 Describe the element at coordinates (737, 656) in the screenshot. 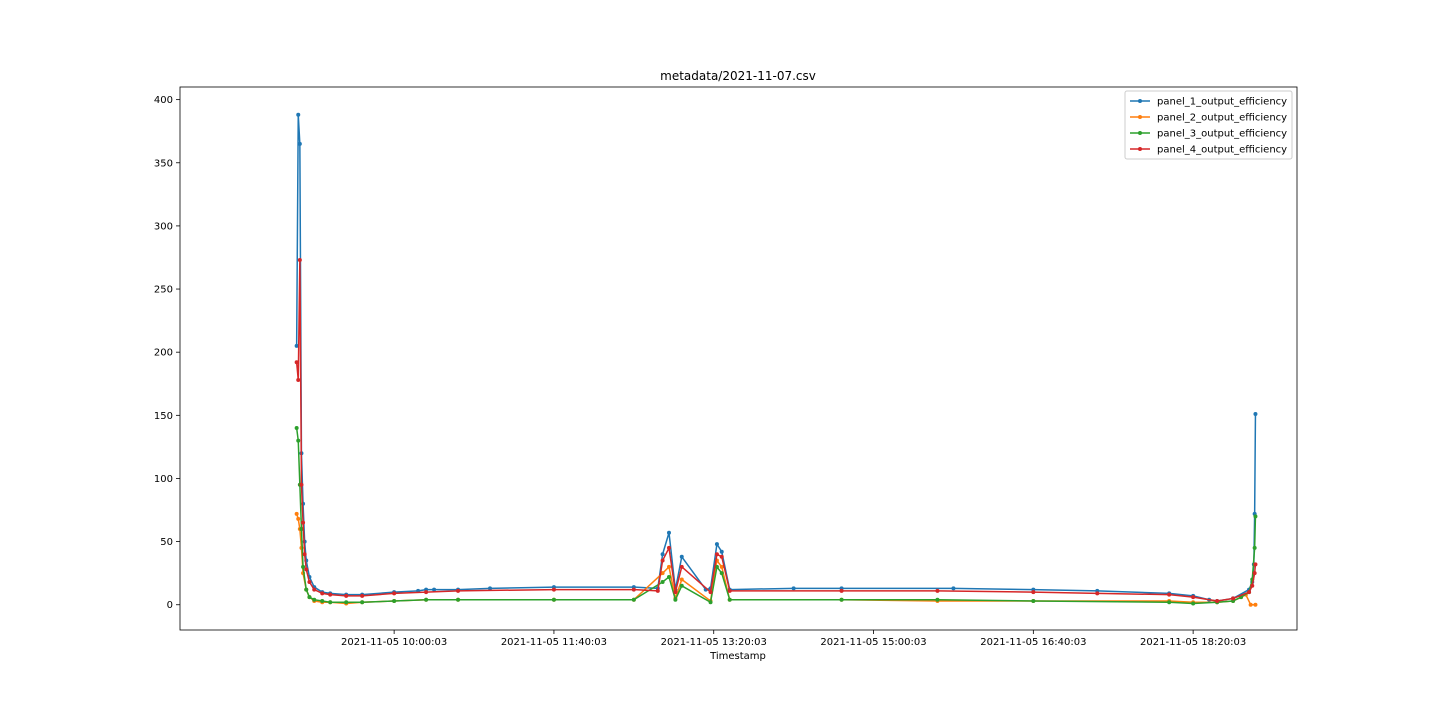

I see `x-axis-label: Timestamp` at that location.